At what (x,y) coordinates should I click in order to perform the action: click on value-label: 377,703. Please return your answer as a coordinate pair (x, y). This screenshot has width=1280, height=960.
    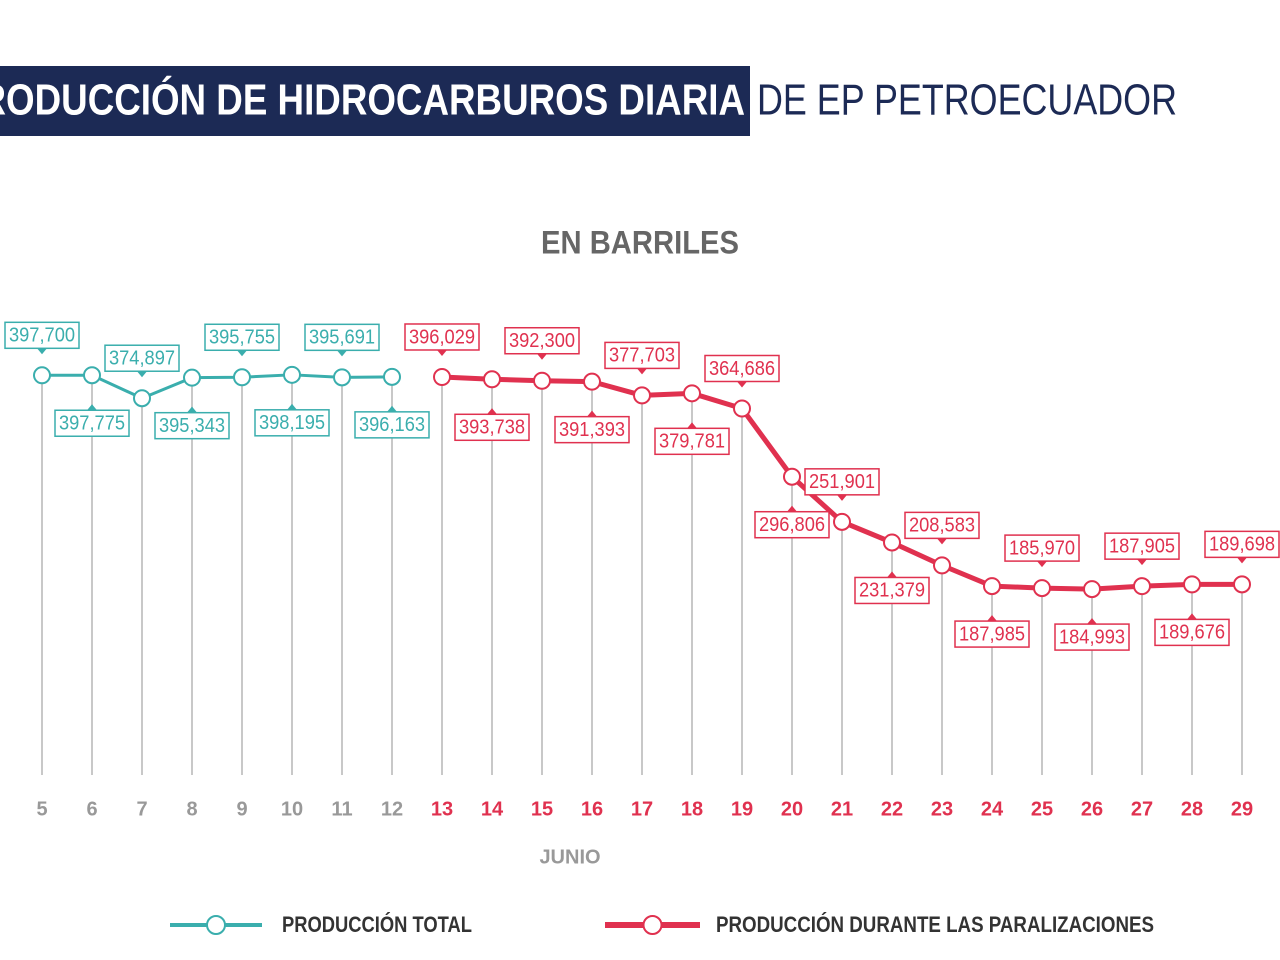
    Looking at the image, I should click on (642, 356).